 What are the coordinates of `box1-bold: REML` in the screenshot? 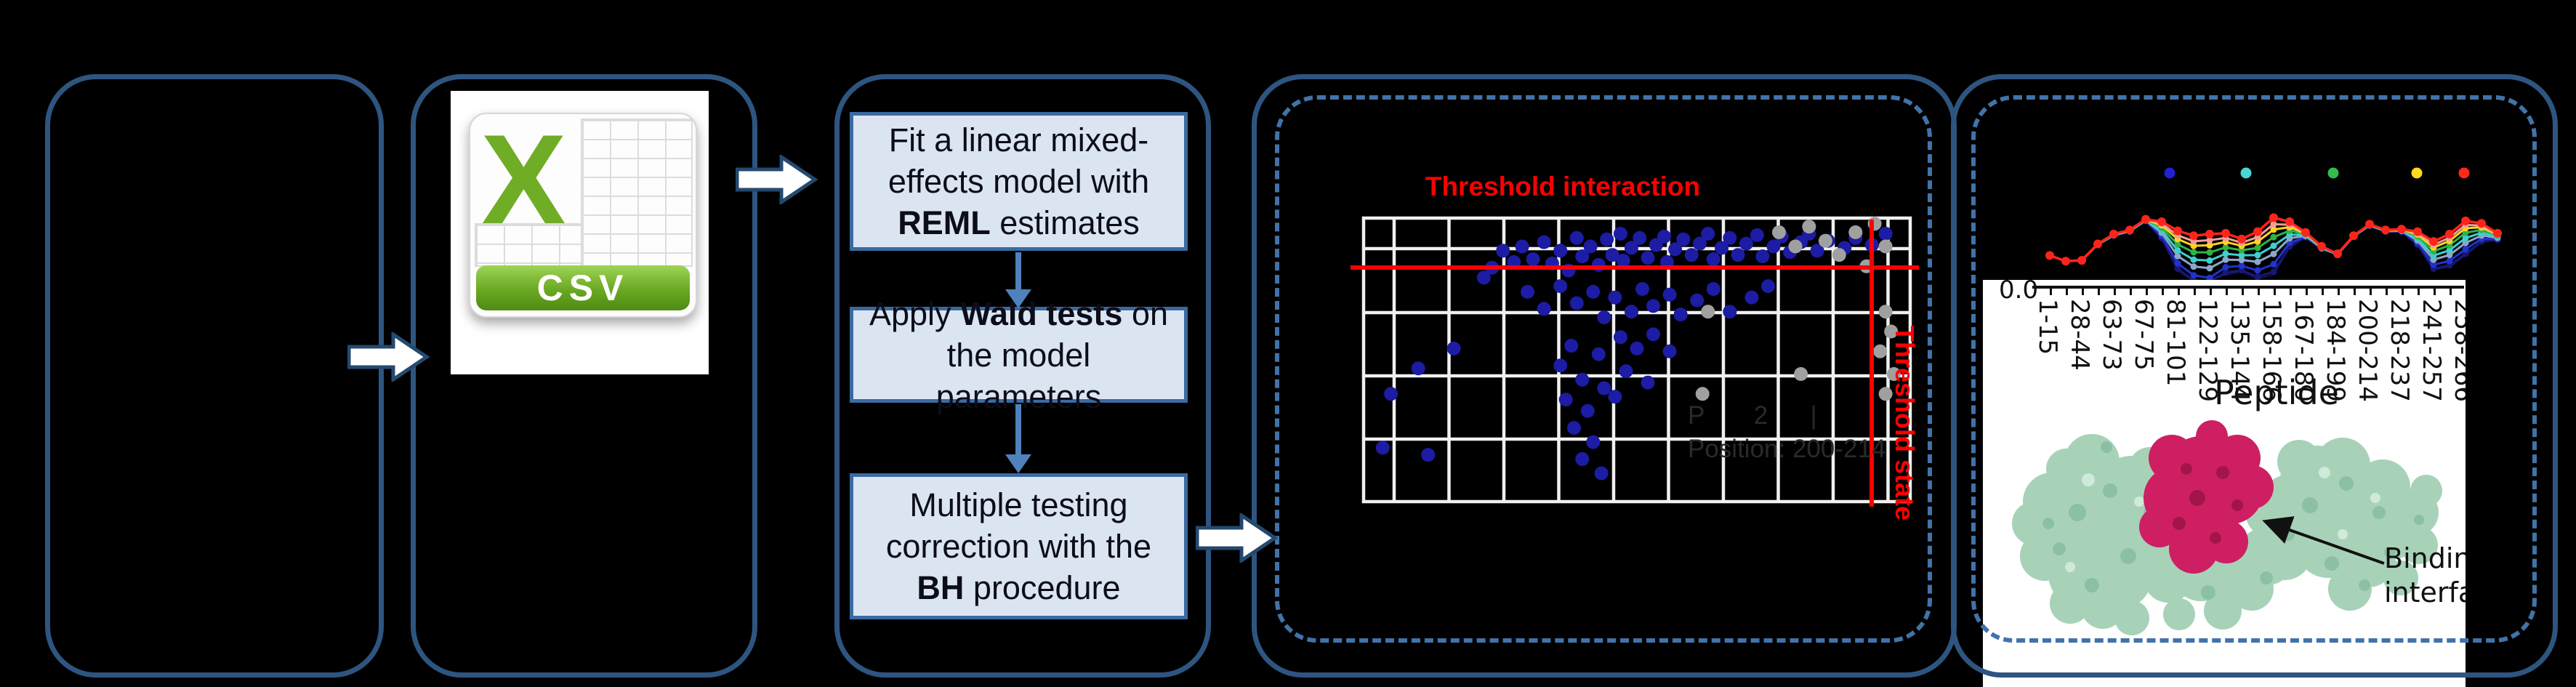 It's located at (944, 222).